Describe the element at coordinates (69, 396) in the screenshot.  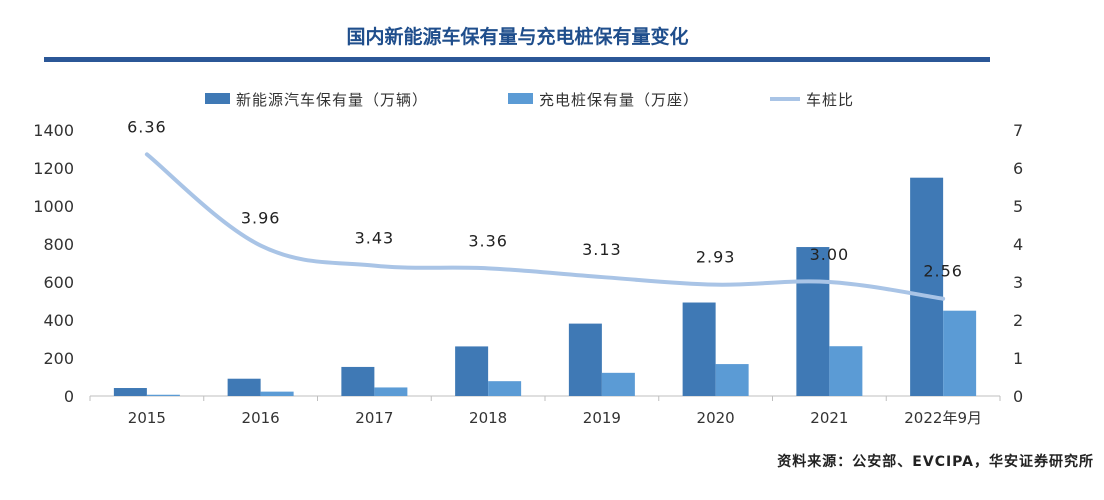
I see `left-axis-tick: 0` at that location.